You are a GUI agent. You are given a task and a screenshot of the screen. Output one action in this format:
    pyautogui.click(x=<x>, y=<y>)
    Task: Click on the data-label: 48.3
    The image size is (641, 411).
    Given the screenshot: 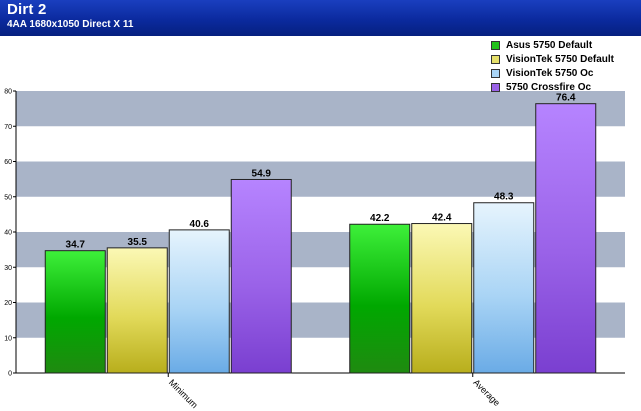 What is the action you would take?
    pyautogui.click(x=504, y=197)
    